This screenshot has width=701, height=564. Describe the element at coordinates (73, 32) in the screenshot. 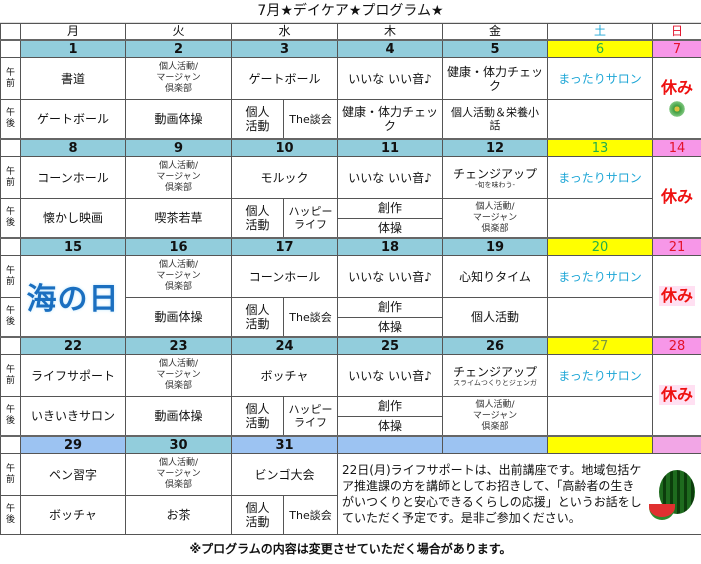

I see `weekday-0: 月` at that location.